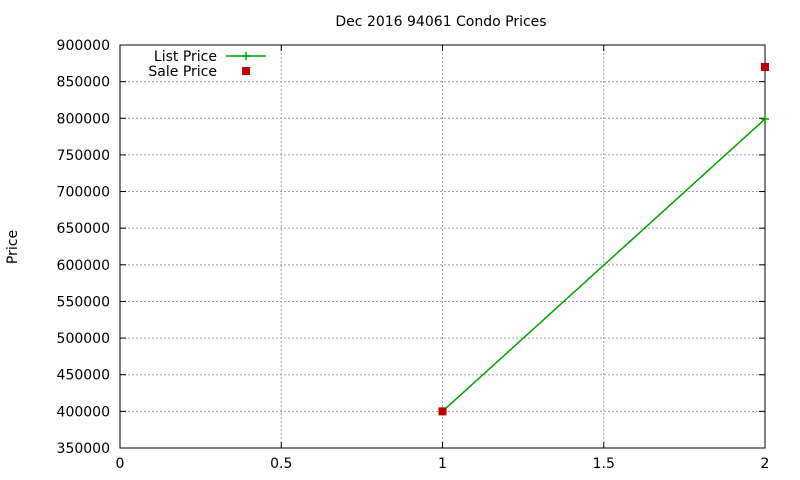 The height and width of the screenshot is (480, 800). I want to click on x-tick-label: 0, so click(120, 464).